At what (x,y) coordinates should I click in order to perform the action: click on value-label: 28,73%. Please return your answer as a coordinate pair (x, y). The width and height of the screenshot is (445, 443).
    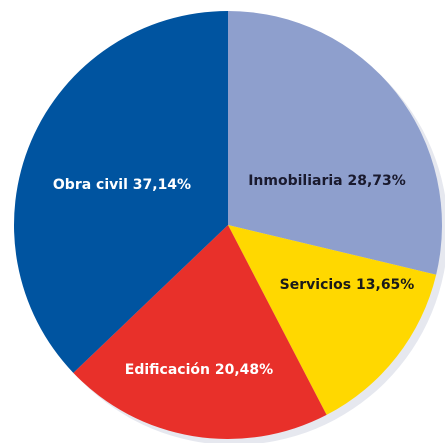
    Looking at the image, I should click on (376, 181).